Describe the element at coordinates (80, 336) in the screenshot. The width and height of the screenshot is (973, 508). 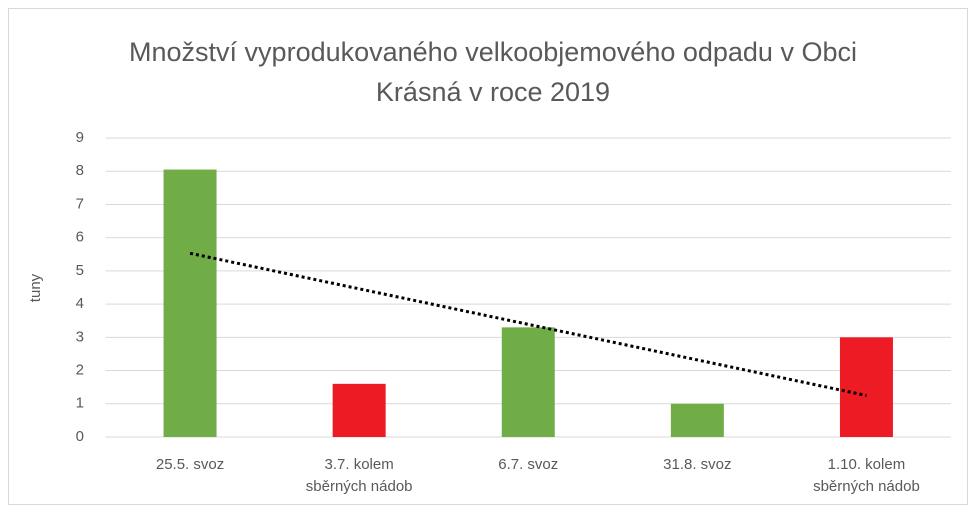
I see `y-tick-label: 3` at that location.